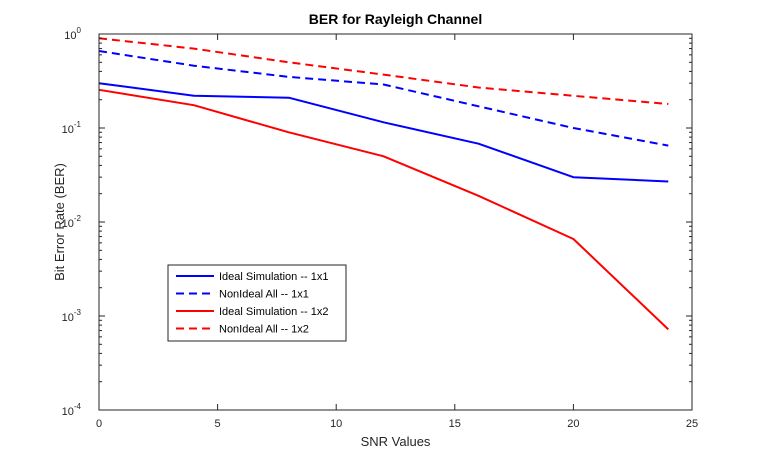 This screenshot has height=460, width=764. I want to click on legend-label-2: NonIdeal All -- 1x1, so click(264, 295).